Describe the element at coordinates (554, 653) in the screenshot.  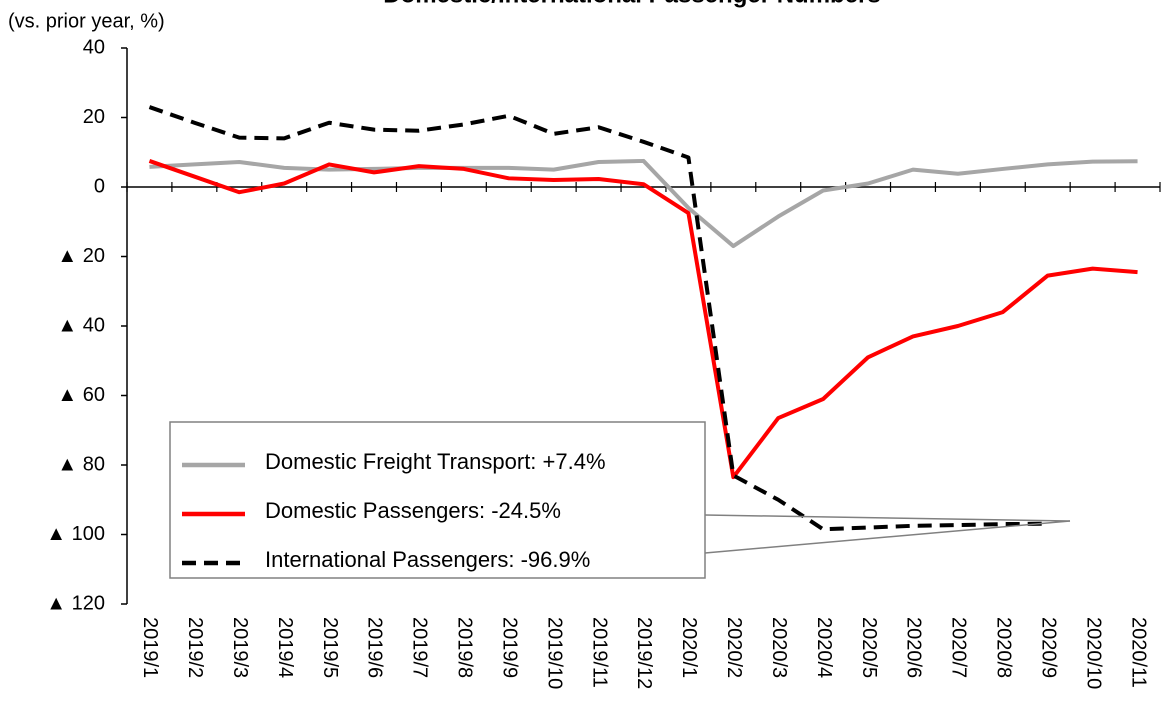
I see `x-tick-label: 2019/10` at that location.